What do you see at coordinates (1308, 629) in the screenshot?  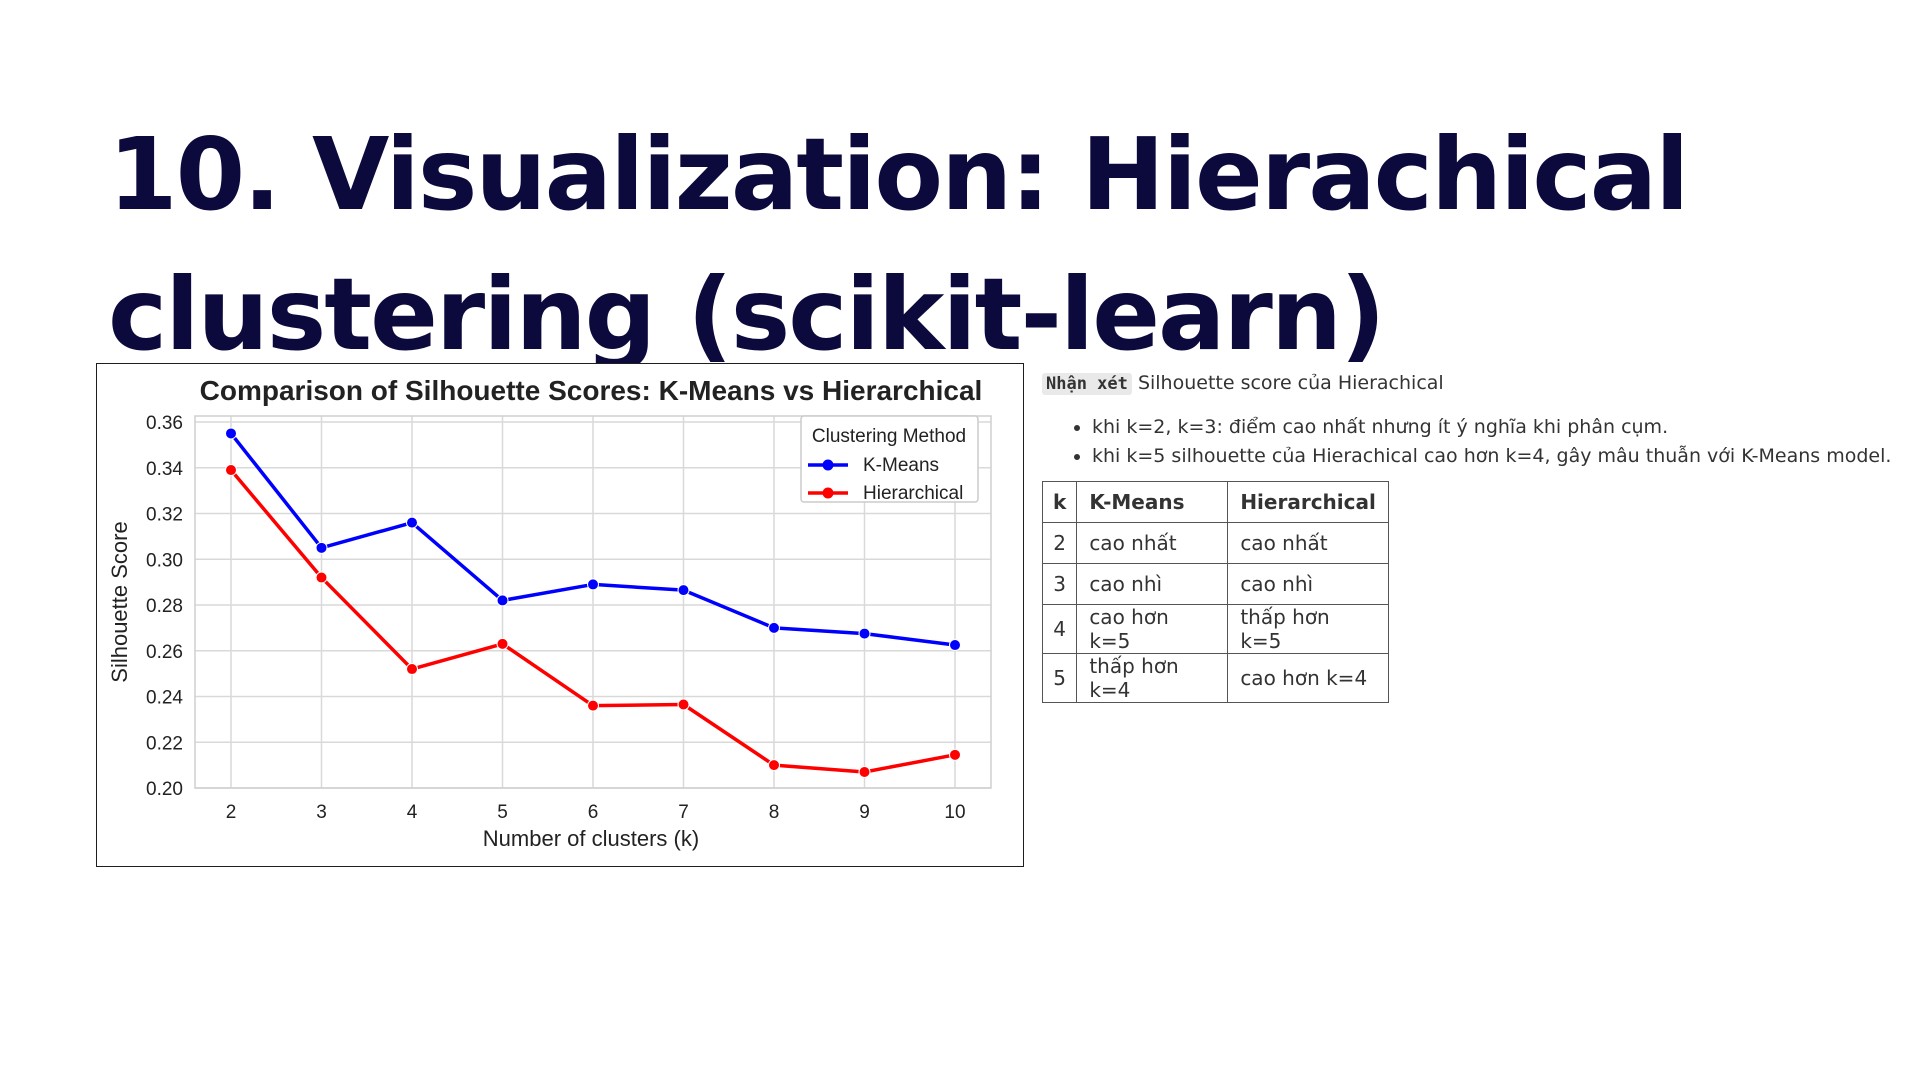 I see `table-cell: thấp hơn k=5` at bounding box center [1308, 629].